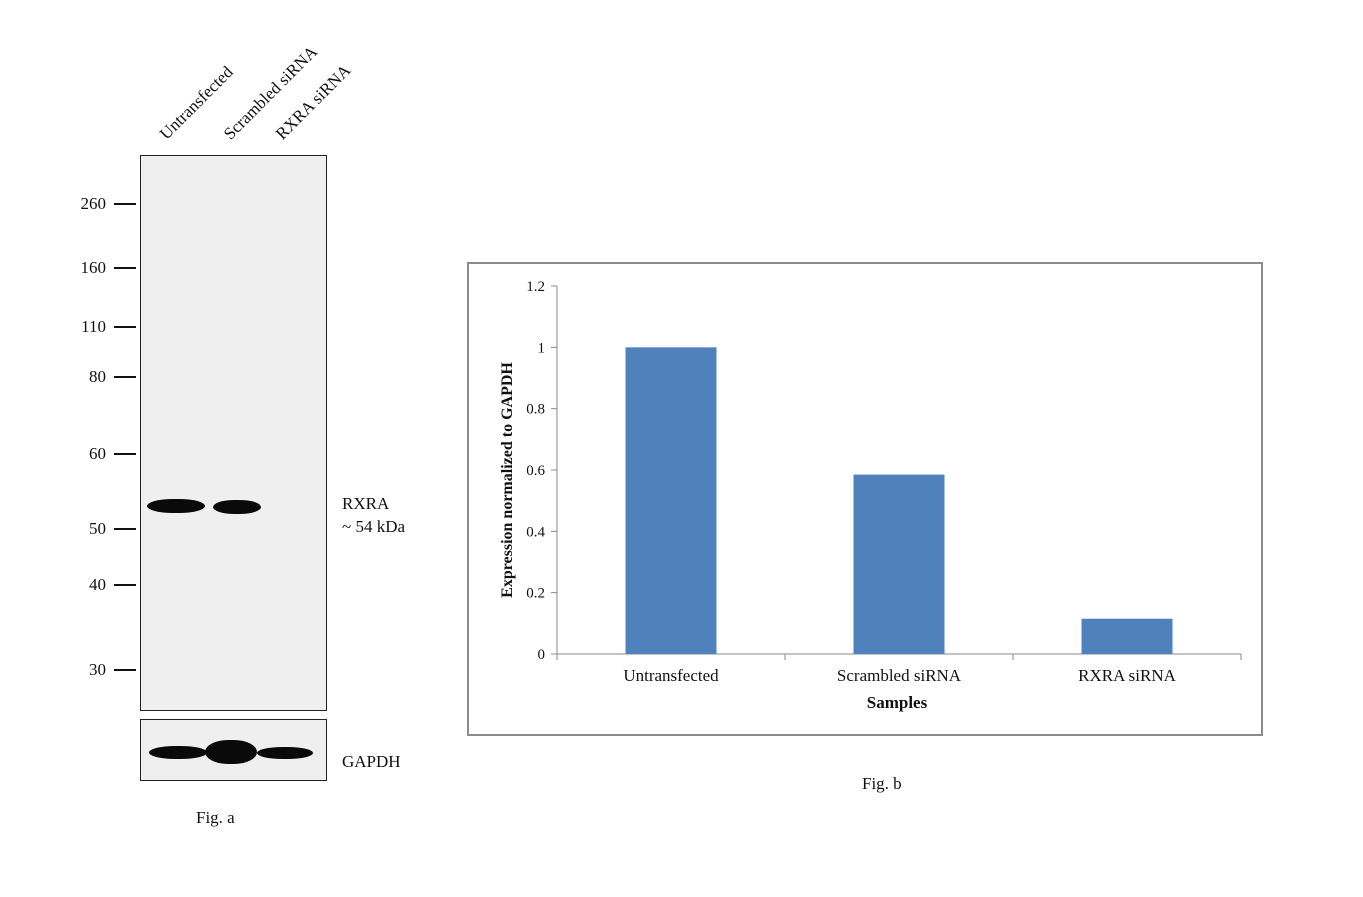  I want to click on target-size-label: ~ 54 kDa, so click(374, 526).